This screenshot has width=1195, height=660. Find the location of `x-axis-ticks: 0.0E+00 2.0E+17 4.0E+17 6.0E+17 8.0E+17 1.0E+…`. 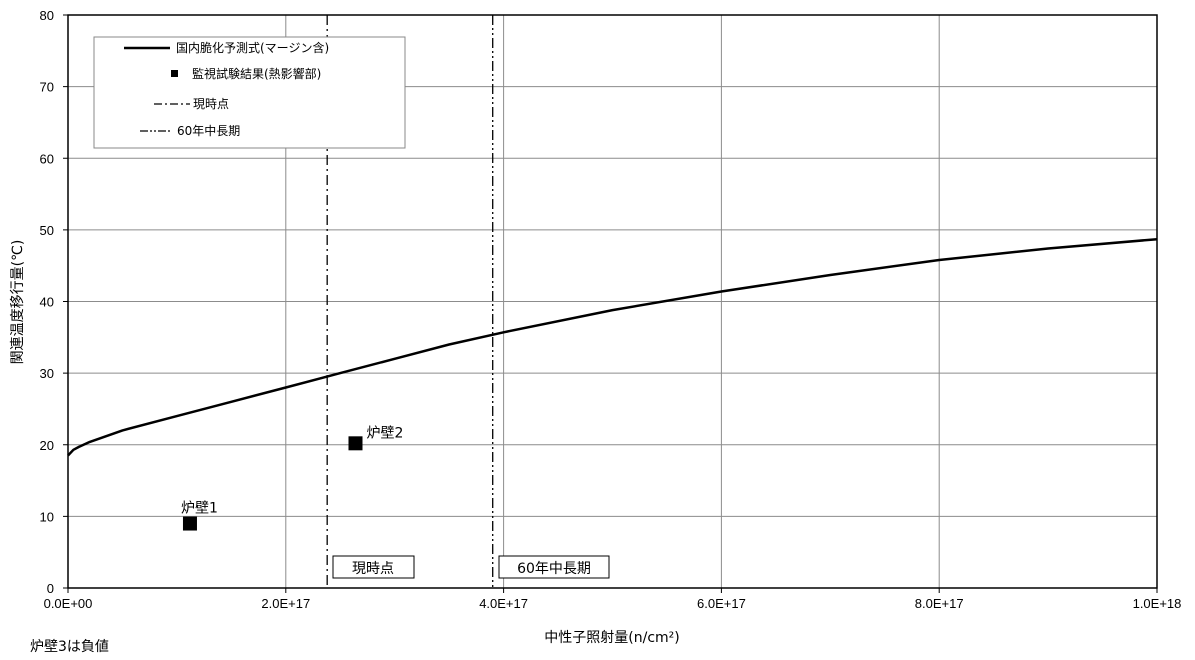

x-axis-ticks: 0.0E+00 2.0E+17 4.0E+17 6.0E+17 8.0E+17 1.0E+… is located at coordinates (613, 599).